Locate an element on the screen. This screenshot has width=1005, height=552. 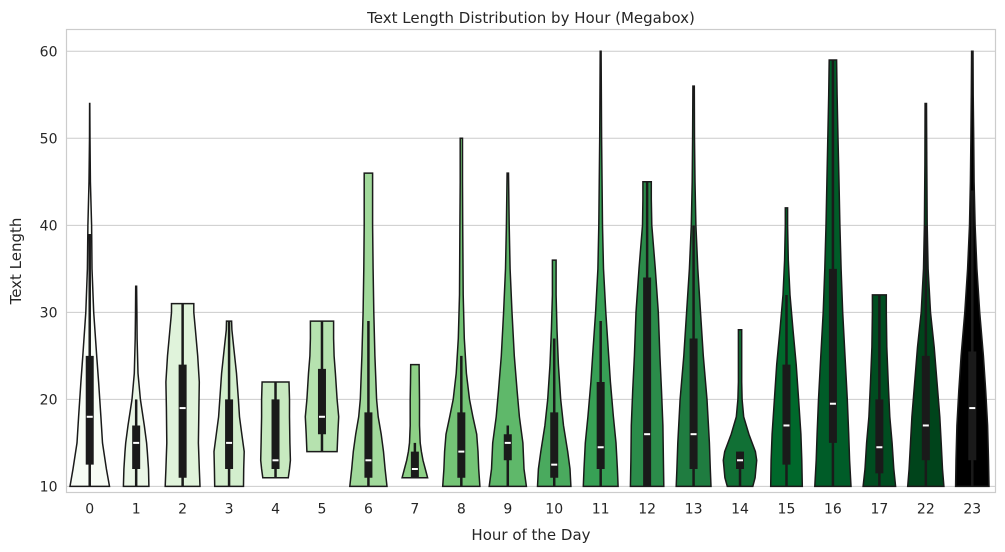
x-tick-label: 16 is located at coordinates (833, 510).